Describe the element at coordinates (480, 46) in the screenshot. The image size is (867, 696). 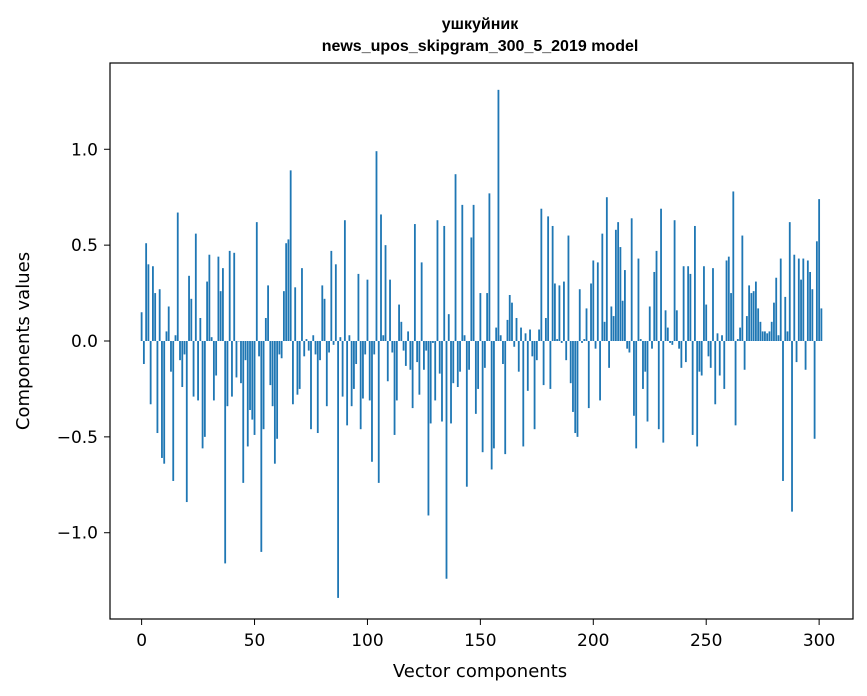
I see `chart-title-line-2: news_upos_skipgram_300_5_2019 model` at that location.